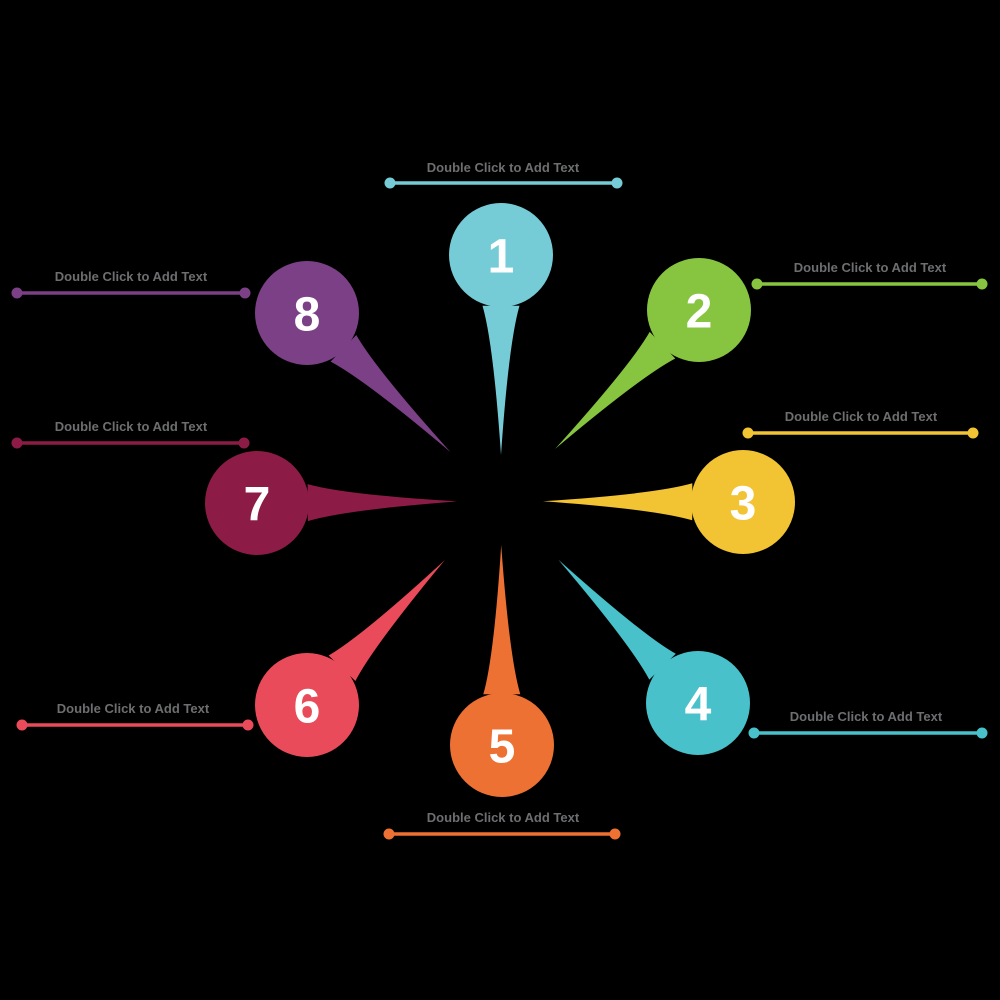 This screenshot has height=1000, width=1000. What do you see at coordinates (131, 276) in the screenshot?
I see `label-text-8: Double Click to Add Text` at bounding box center [131, 276].